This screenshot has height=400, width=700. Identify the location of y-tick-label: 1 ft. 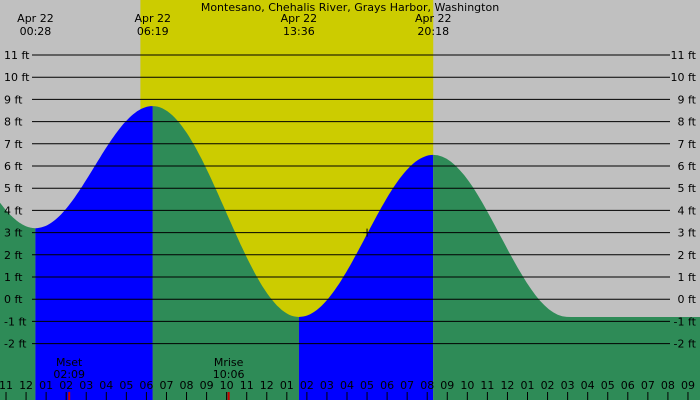
(13, 277).